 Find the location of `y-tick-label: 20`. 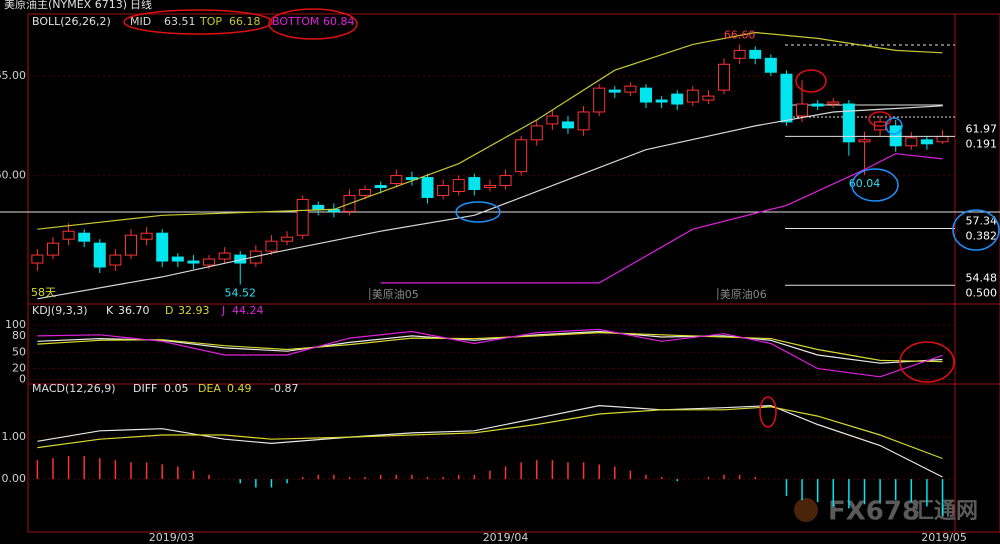

y-tick-label: 20 is located at coordinates (19, 368).